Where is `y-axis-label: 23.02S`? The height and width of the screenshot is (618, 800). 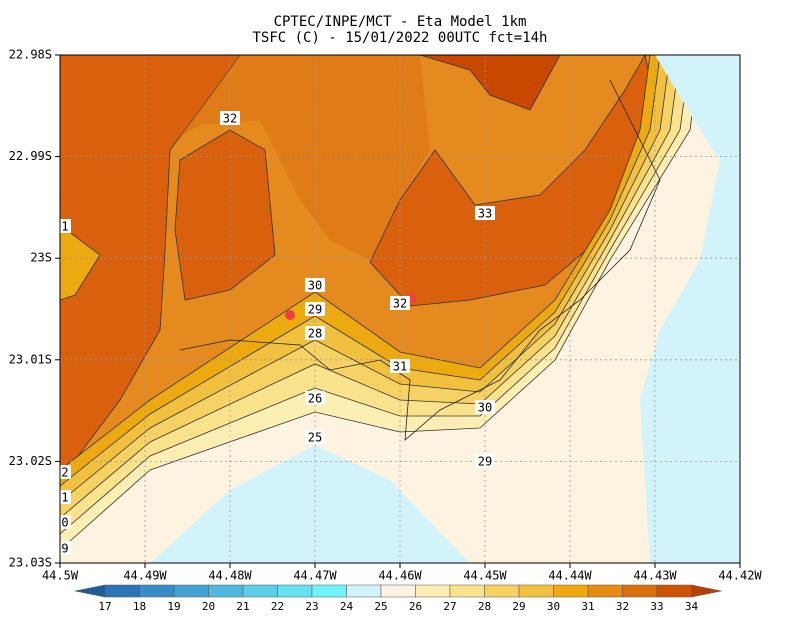 y-axis-label: 23.02S is located at coordinates (30, 461).